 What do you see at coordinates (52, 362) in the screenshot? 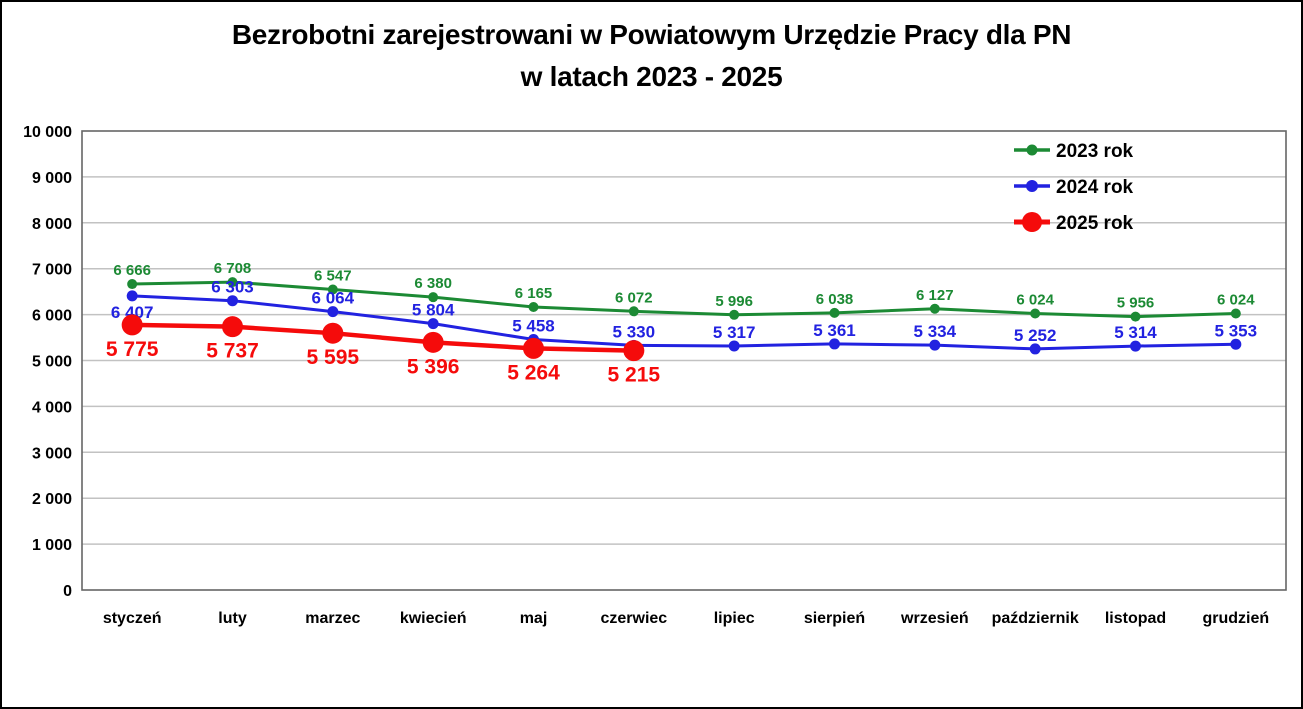
I see `y-axis-label: 5 000` at bounding box center [52, 362].